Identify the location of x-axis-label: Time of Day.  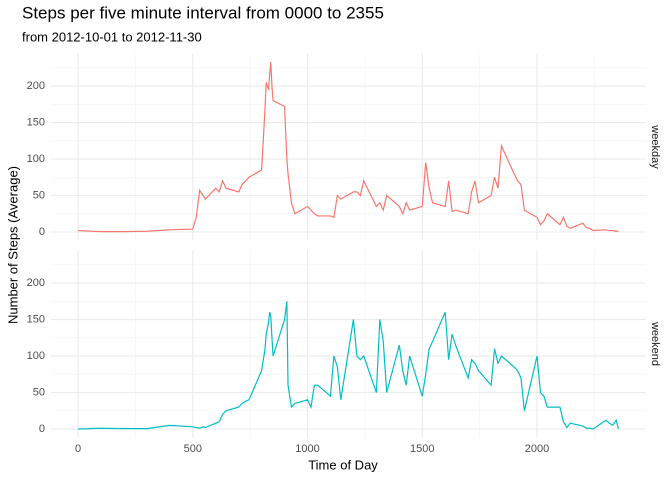
(343, 464).